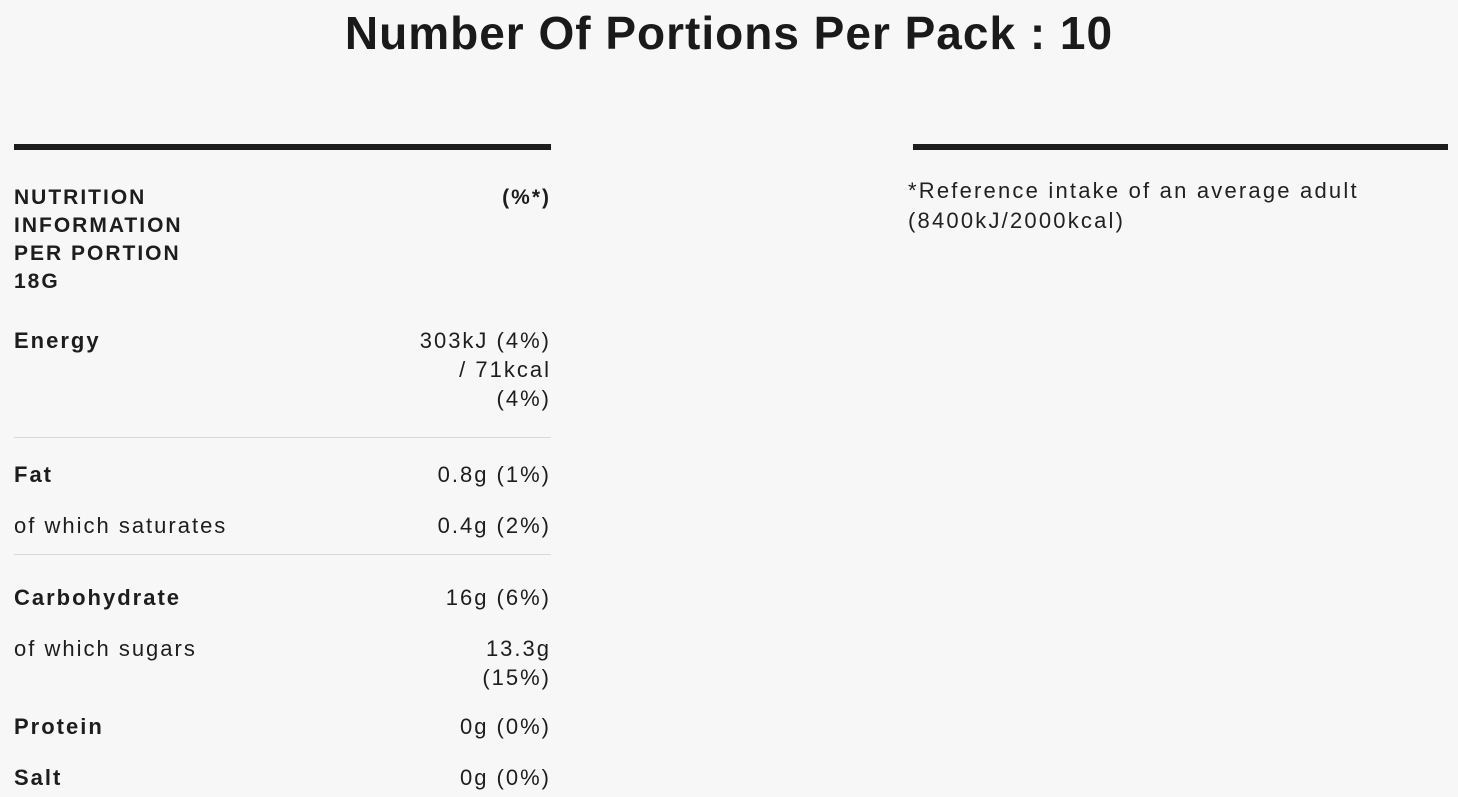  I want to click on table-row-carbohydrate: Carbohydrate 16g (6%), so click(282, 597).